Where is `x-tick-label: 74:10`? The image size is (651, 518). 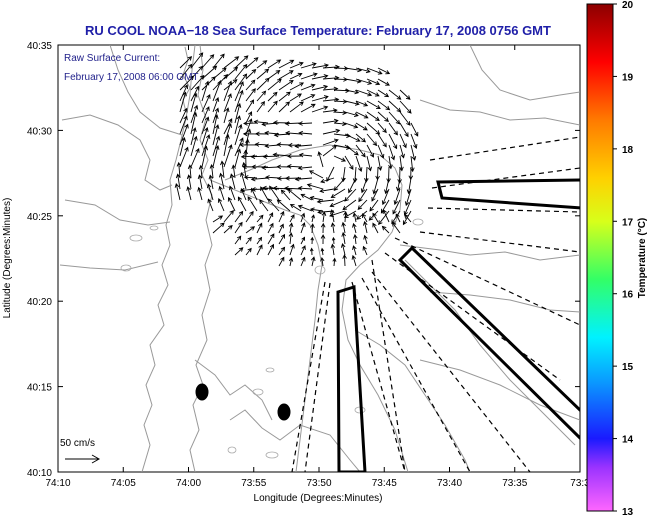
x-tick-label: 74:10 is located at coordinates (57, 483).